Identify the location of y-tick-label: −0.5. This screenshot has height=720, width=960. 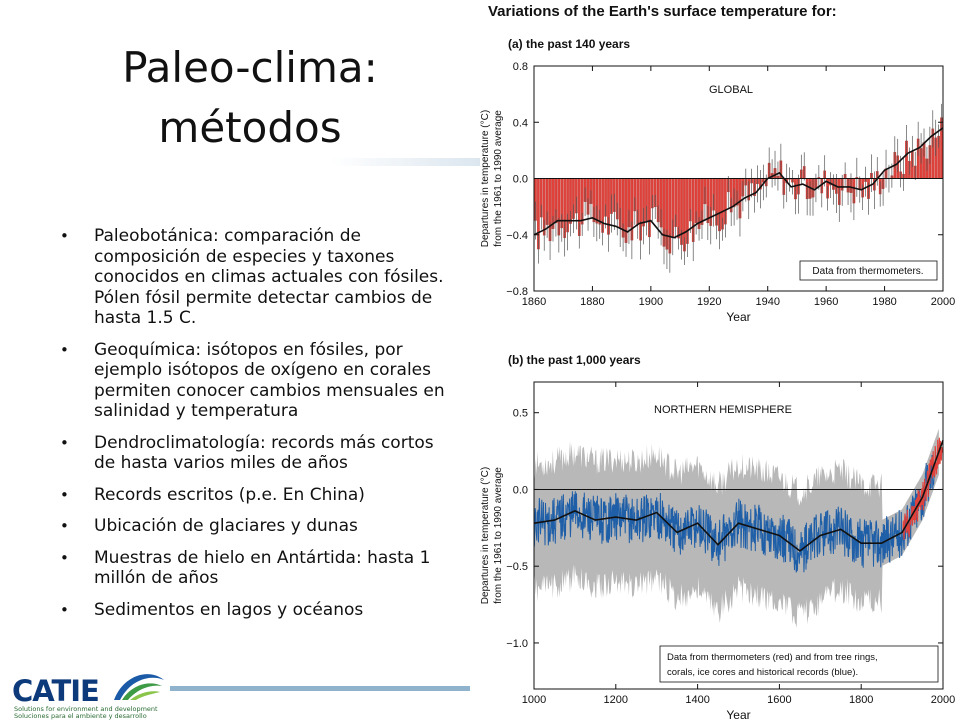
(517, 567).